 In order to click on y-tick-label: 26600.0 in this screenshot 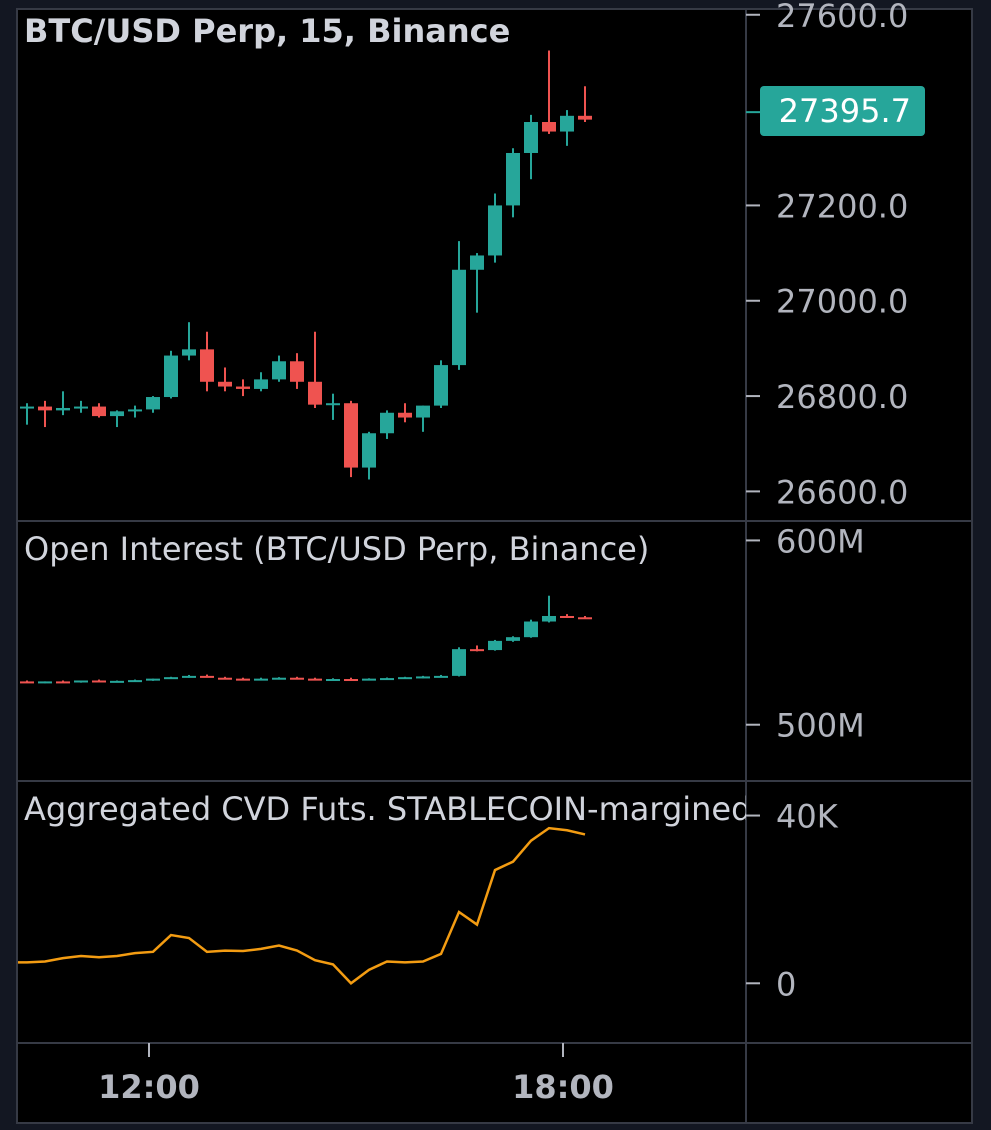, I will do `click(842, 492)`.